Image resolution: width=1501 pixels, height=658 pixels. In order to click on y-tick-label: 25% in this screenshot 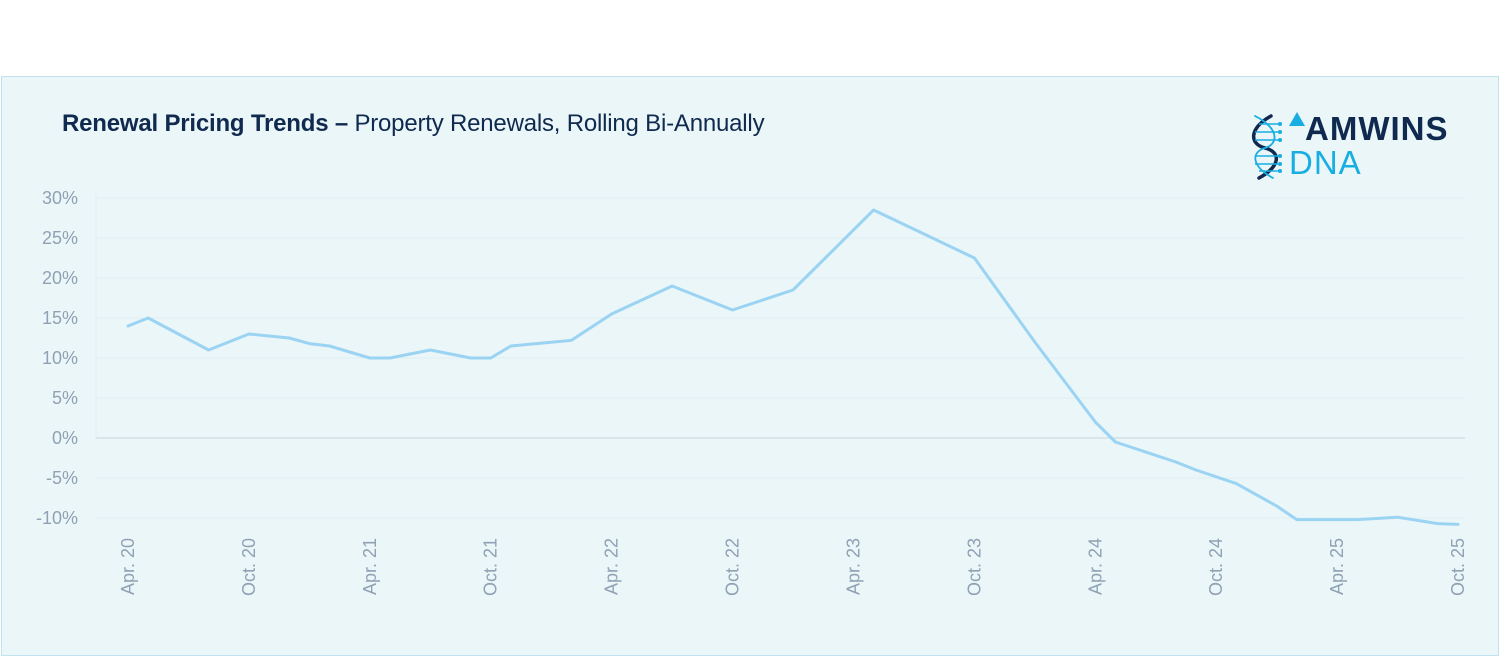, I will do `click(60, 238)`.